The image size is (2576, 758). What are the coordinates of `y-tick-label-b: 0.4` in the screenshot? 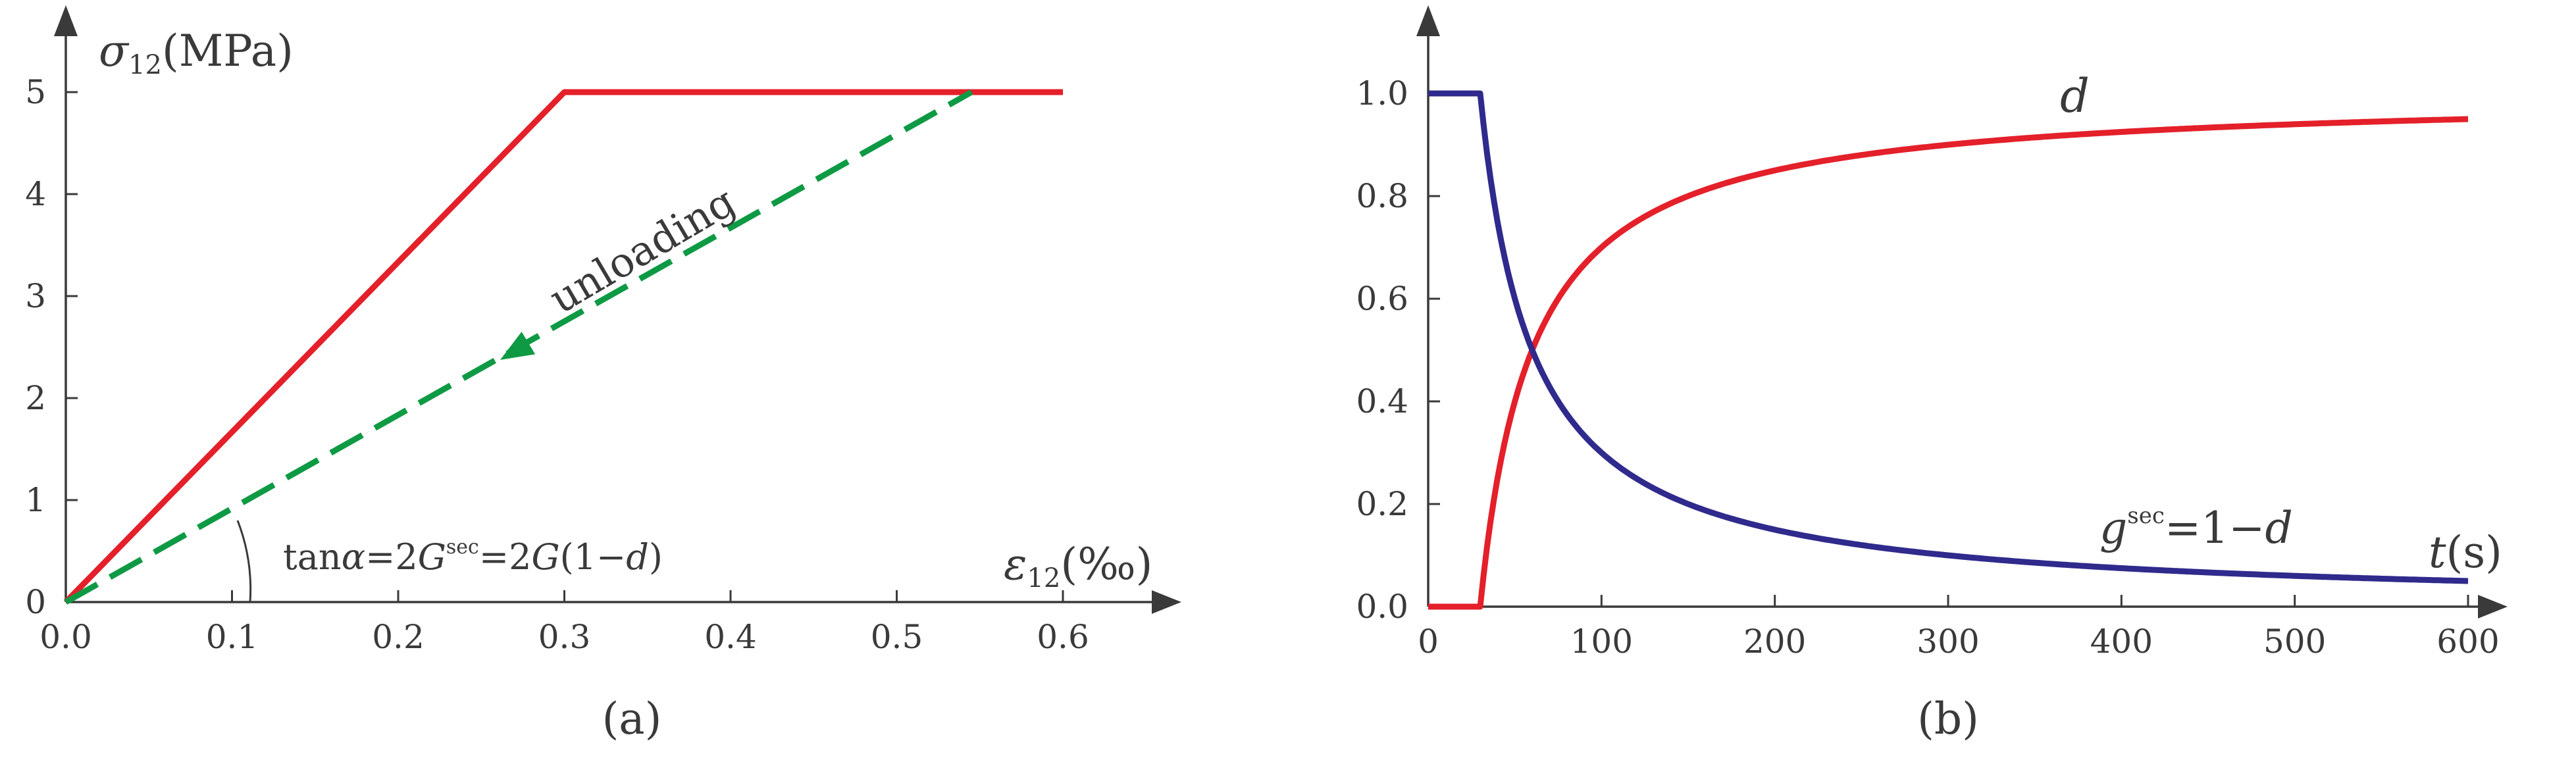 It's located at (1382, 401).